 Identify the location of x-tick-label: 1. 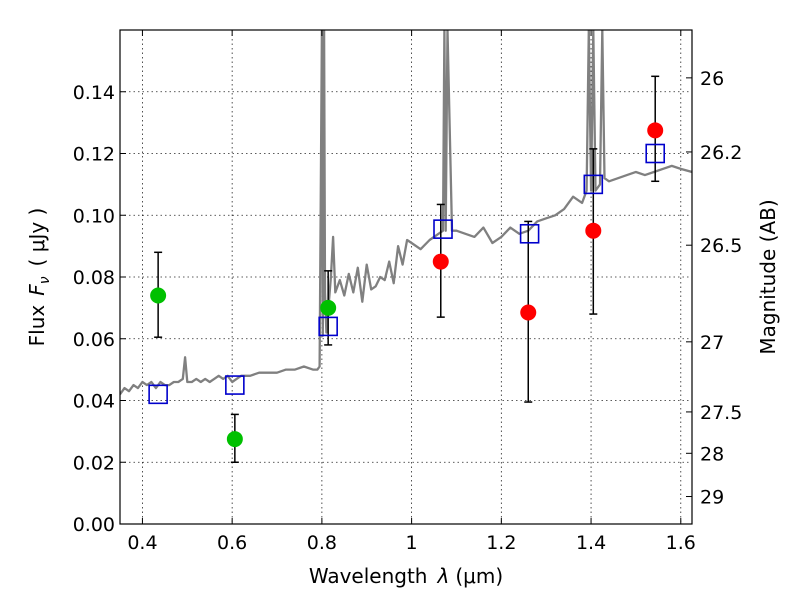
(412, 543).